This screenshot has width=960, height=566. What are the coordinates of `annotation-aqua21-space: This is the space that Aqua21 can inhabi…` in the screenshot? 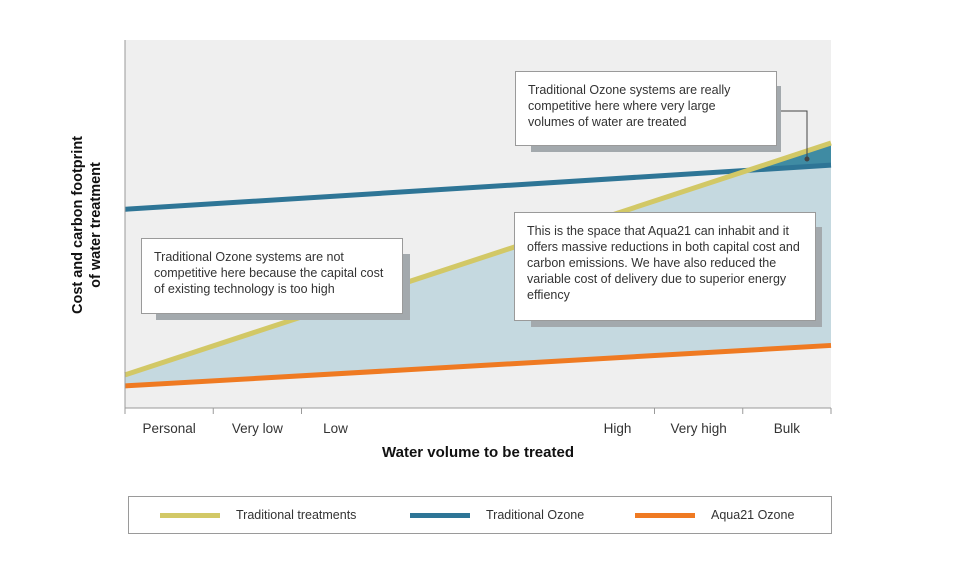 It's located at (665, 266).